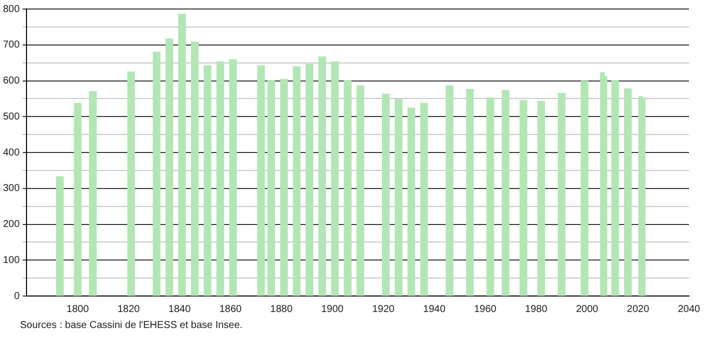  What do you see at coordinates (128, 309) in the screenshot?
I see `x-tick-label: 1820` at bounding box center [128, 309].